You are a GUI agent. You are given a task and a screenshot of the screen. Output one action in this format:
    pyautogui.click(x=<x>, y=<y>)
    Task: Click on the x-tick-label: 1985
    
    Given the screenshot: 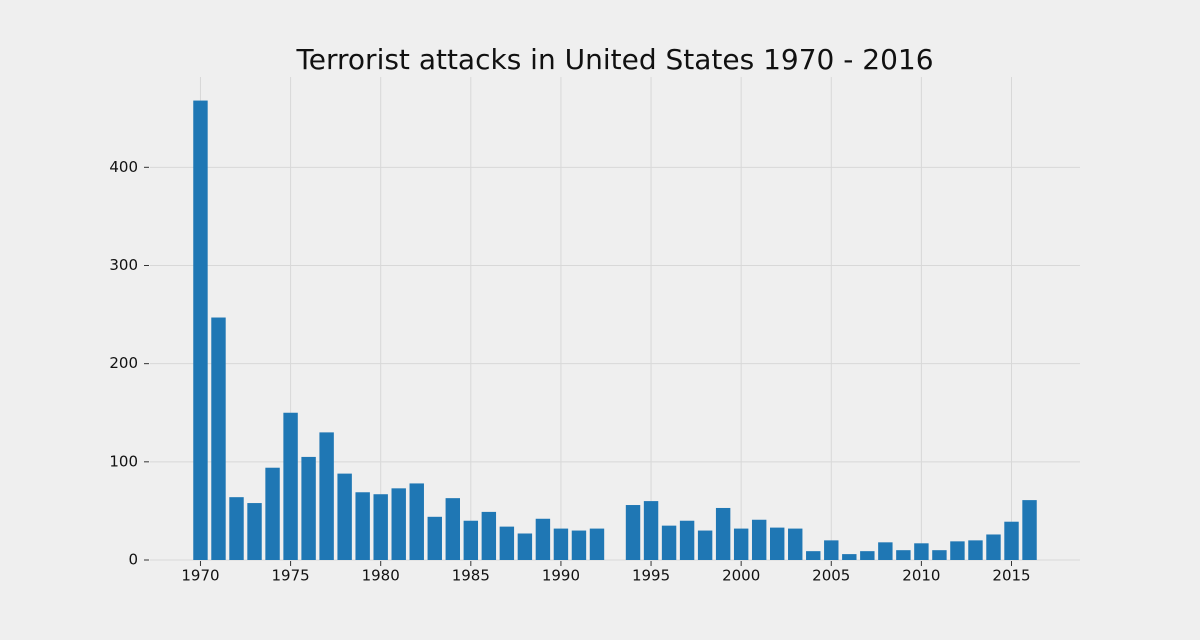 What is the action you would take?
    pyautogui.click(x=471, y=576)
    